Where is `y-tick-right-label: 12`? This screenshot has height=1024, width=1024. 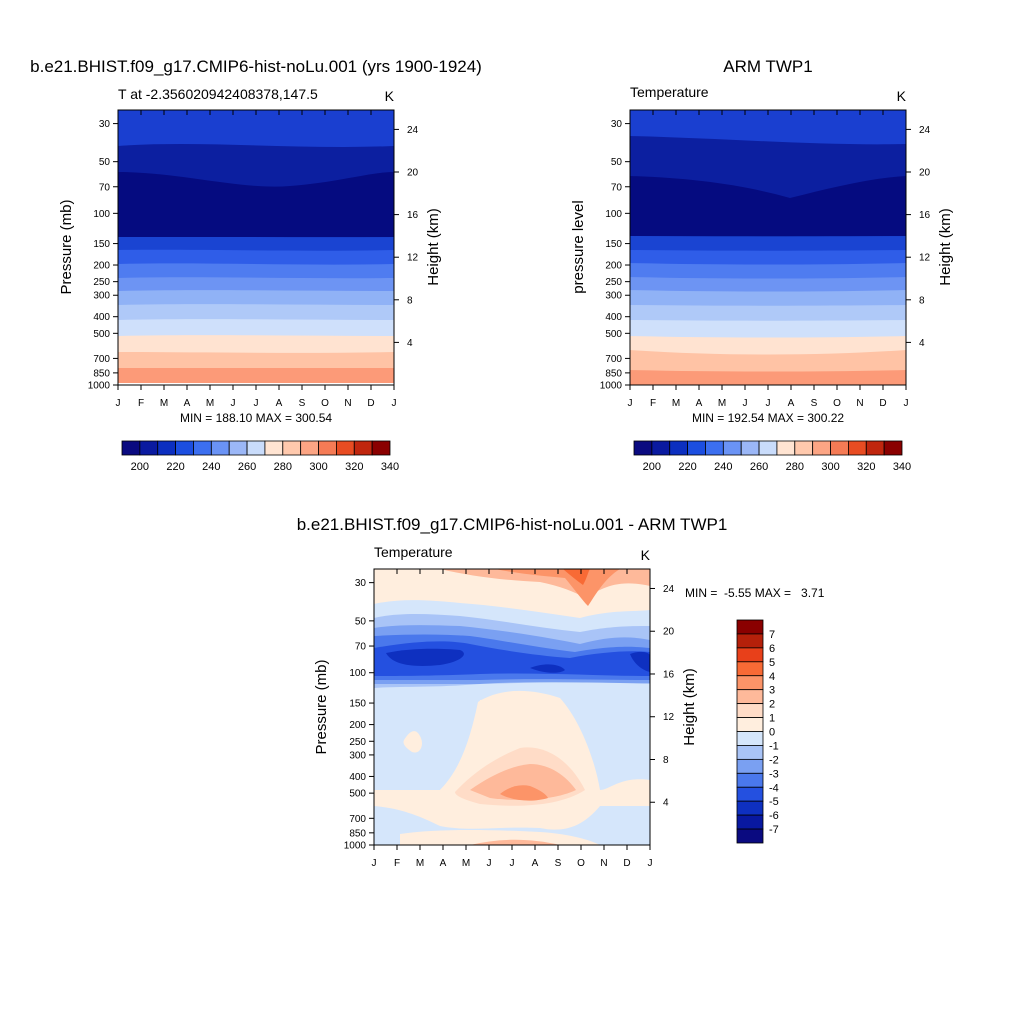 y-tick-right-label: 12 is located at coordinates (925, 258).